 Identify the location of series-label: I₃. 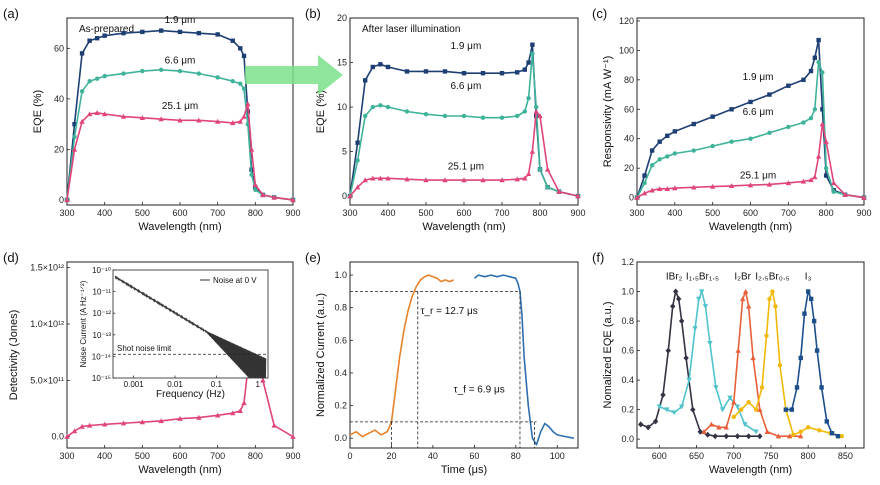
(808, 277).